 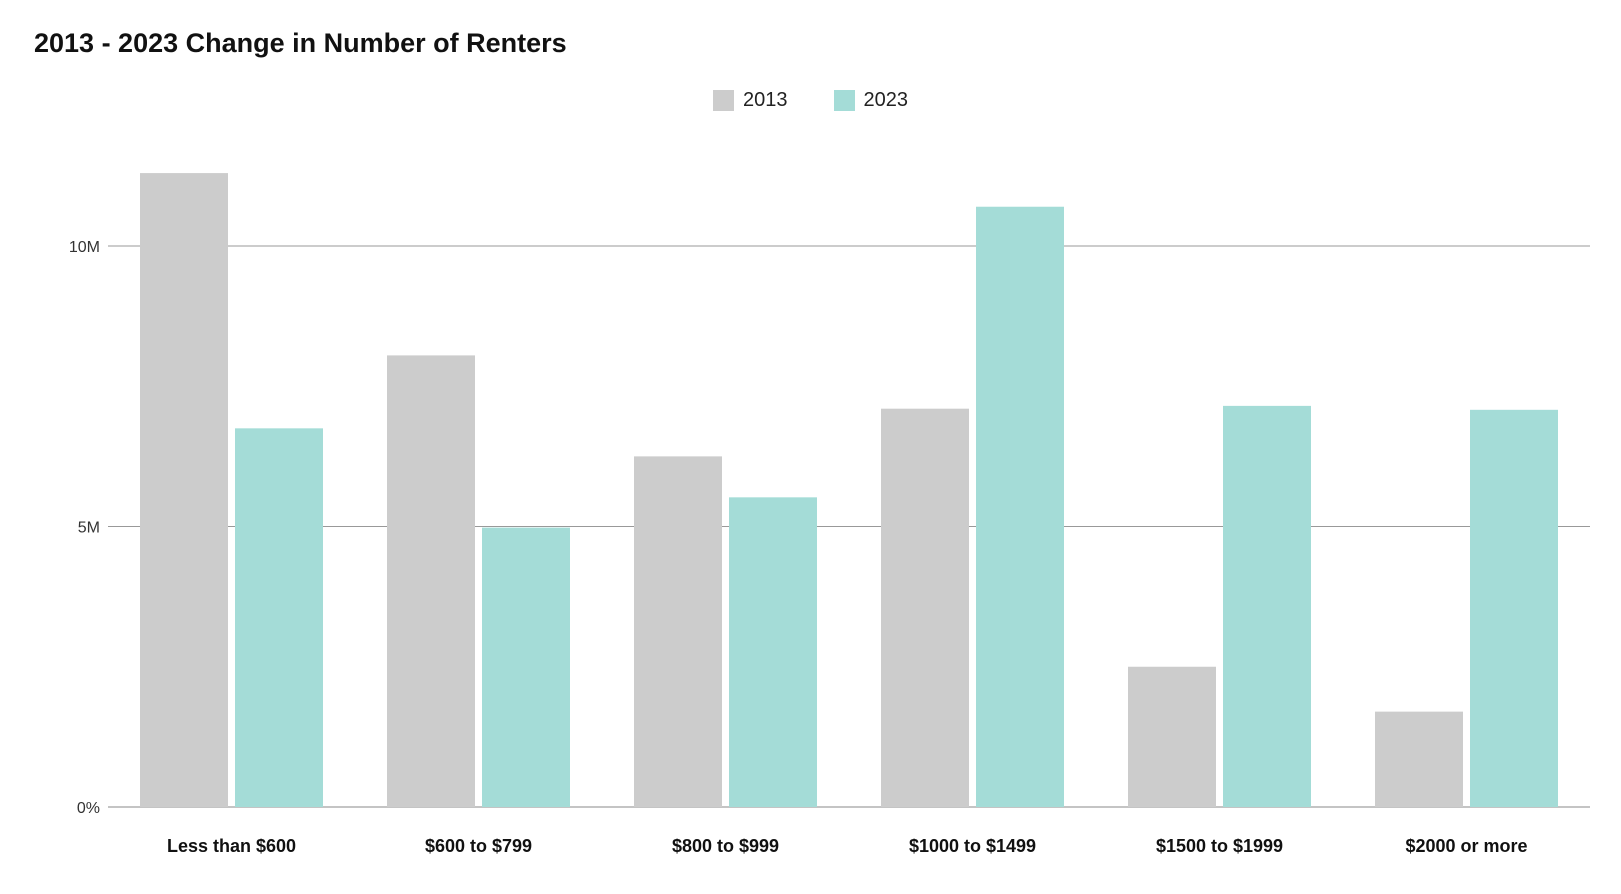 I want to click on x-tick-label: $800 to $999, so click(x=725, y=846).